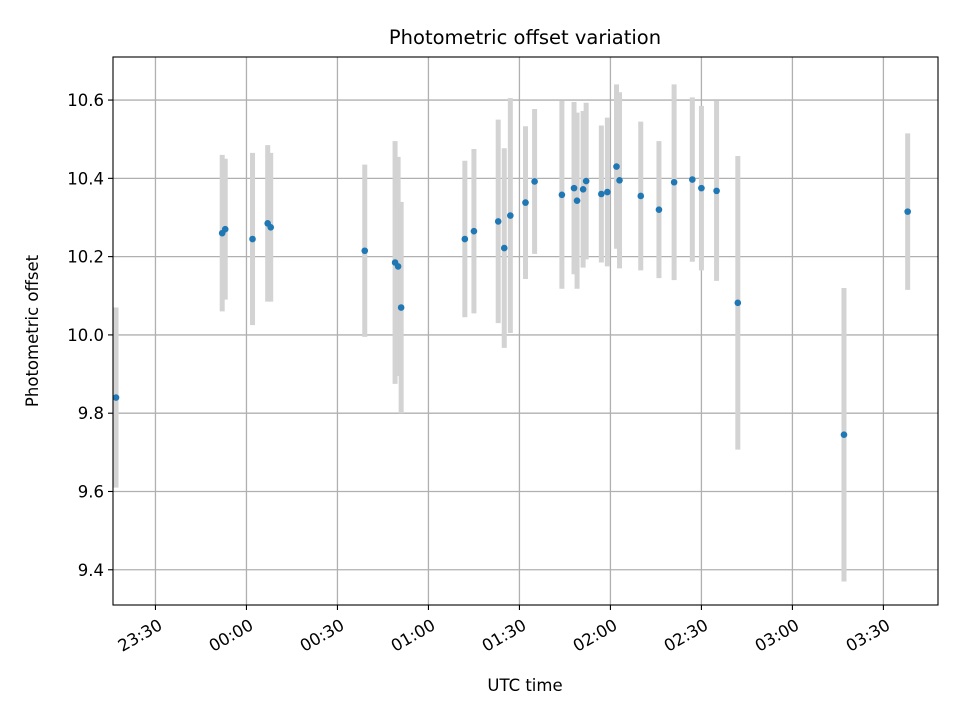 The height and width of the screenshot is (720, 960). What do you see at coordinates (91, 413) in the screenshot?
I see `y-tick-label: 9.8` at bounding box center [91, 413].